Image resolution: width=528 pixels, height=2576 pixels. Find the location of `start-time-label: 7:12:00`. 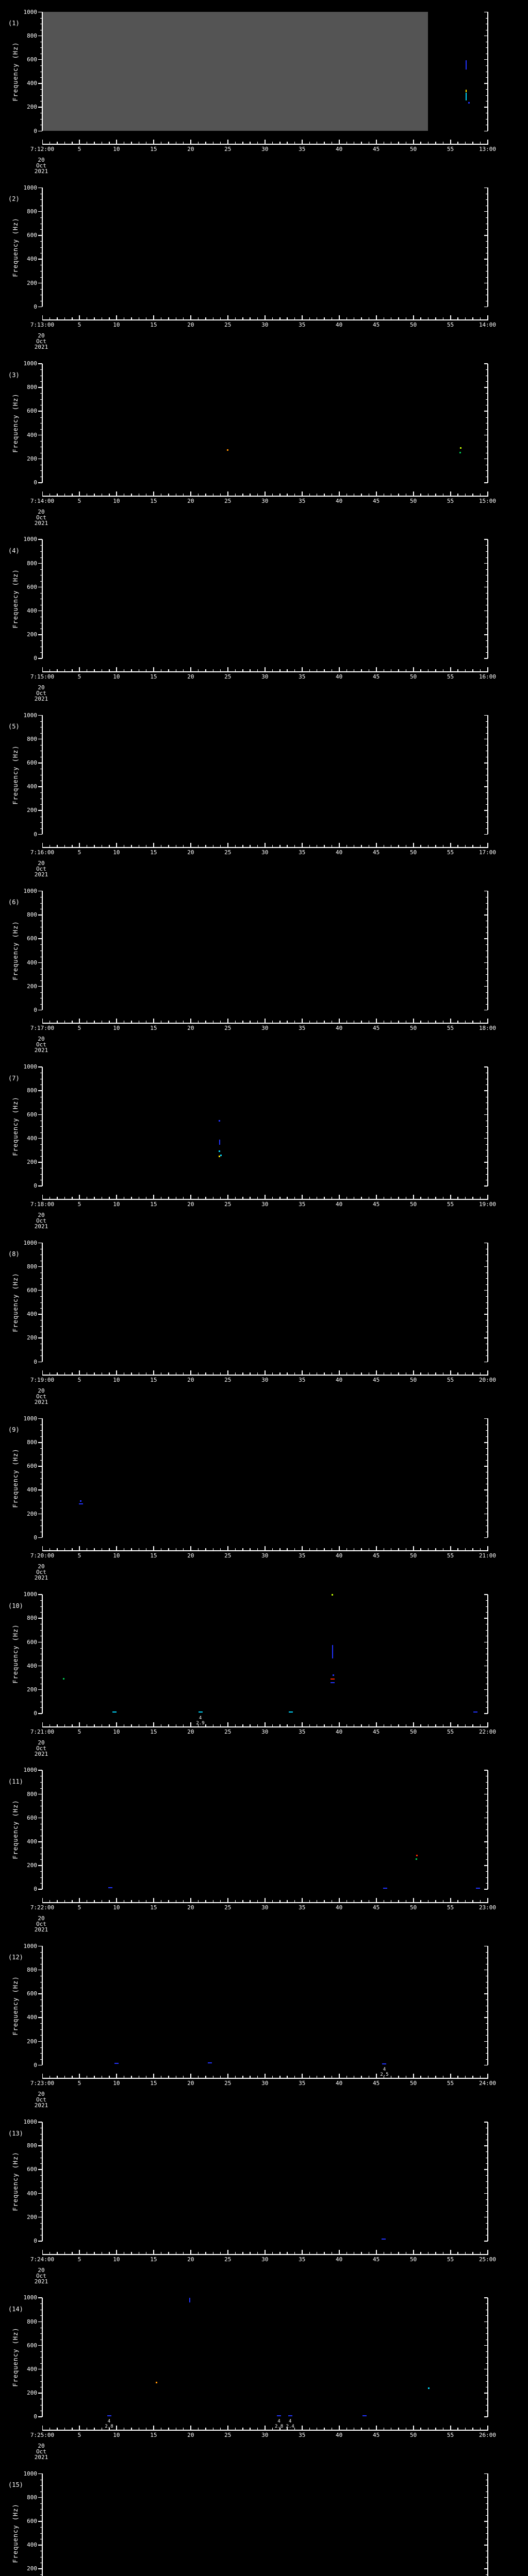

start-time-label: 7:12:00 is located at coordinates (42, 149).